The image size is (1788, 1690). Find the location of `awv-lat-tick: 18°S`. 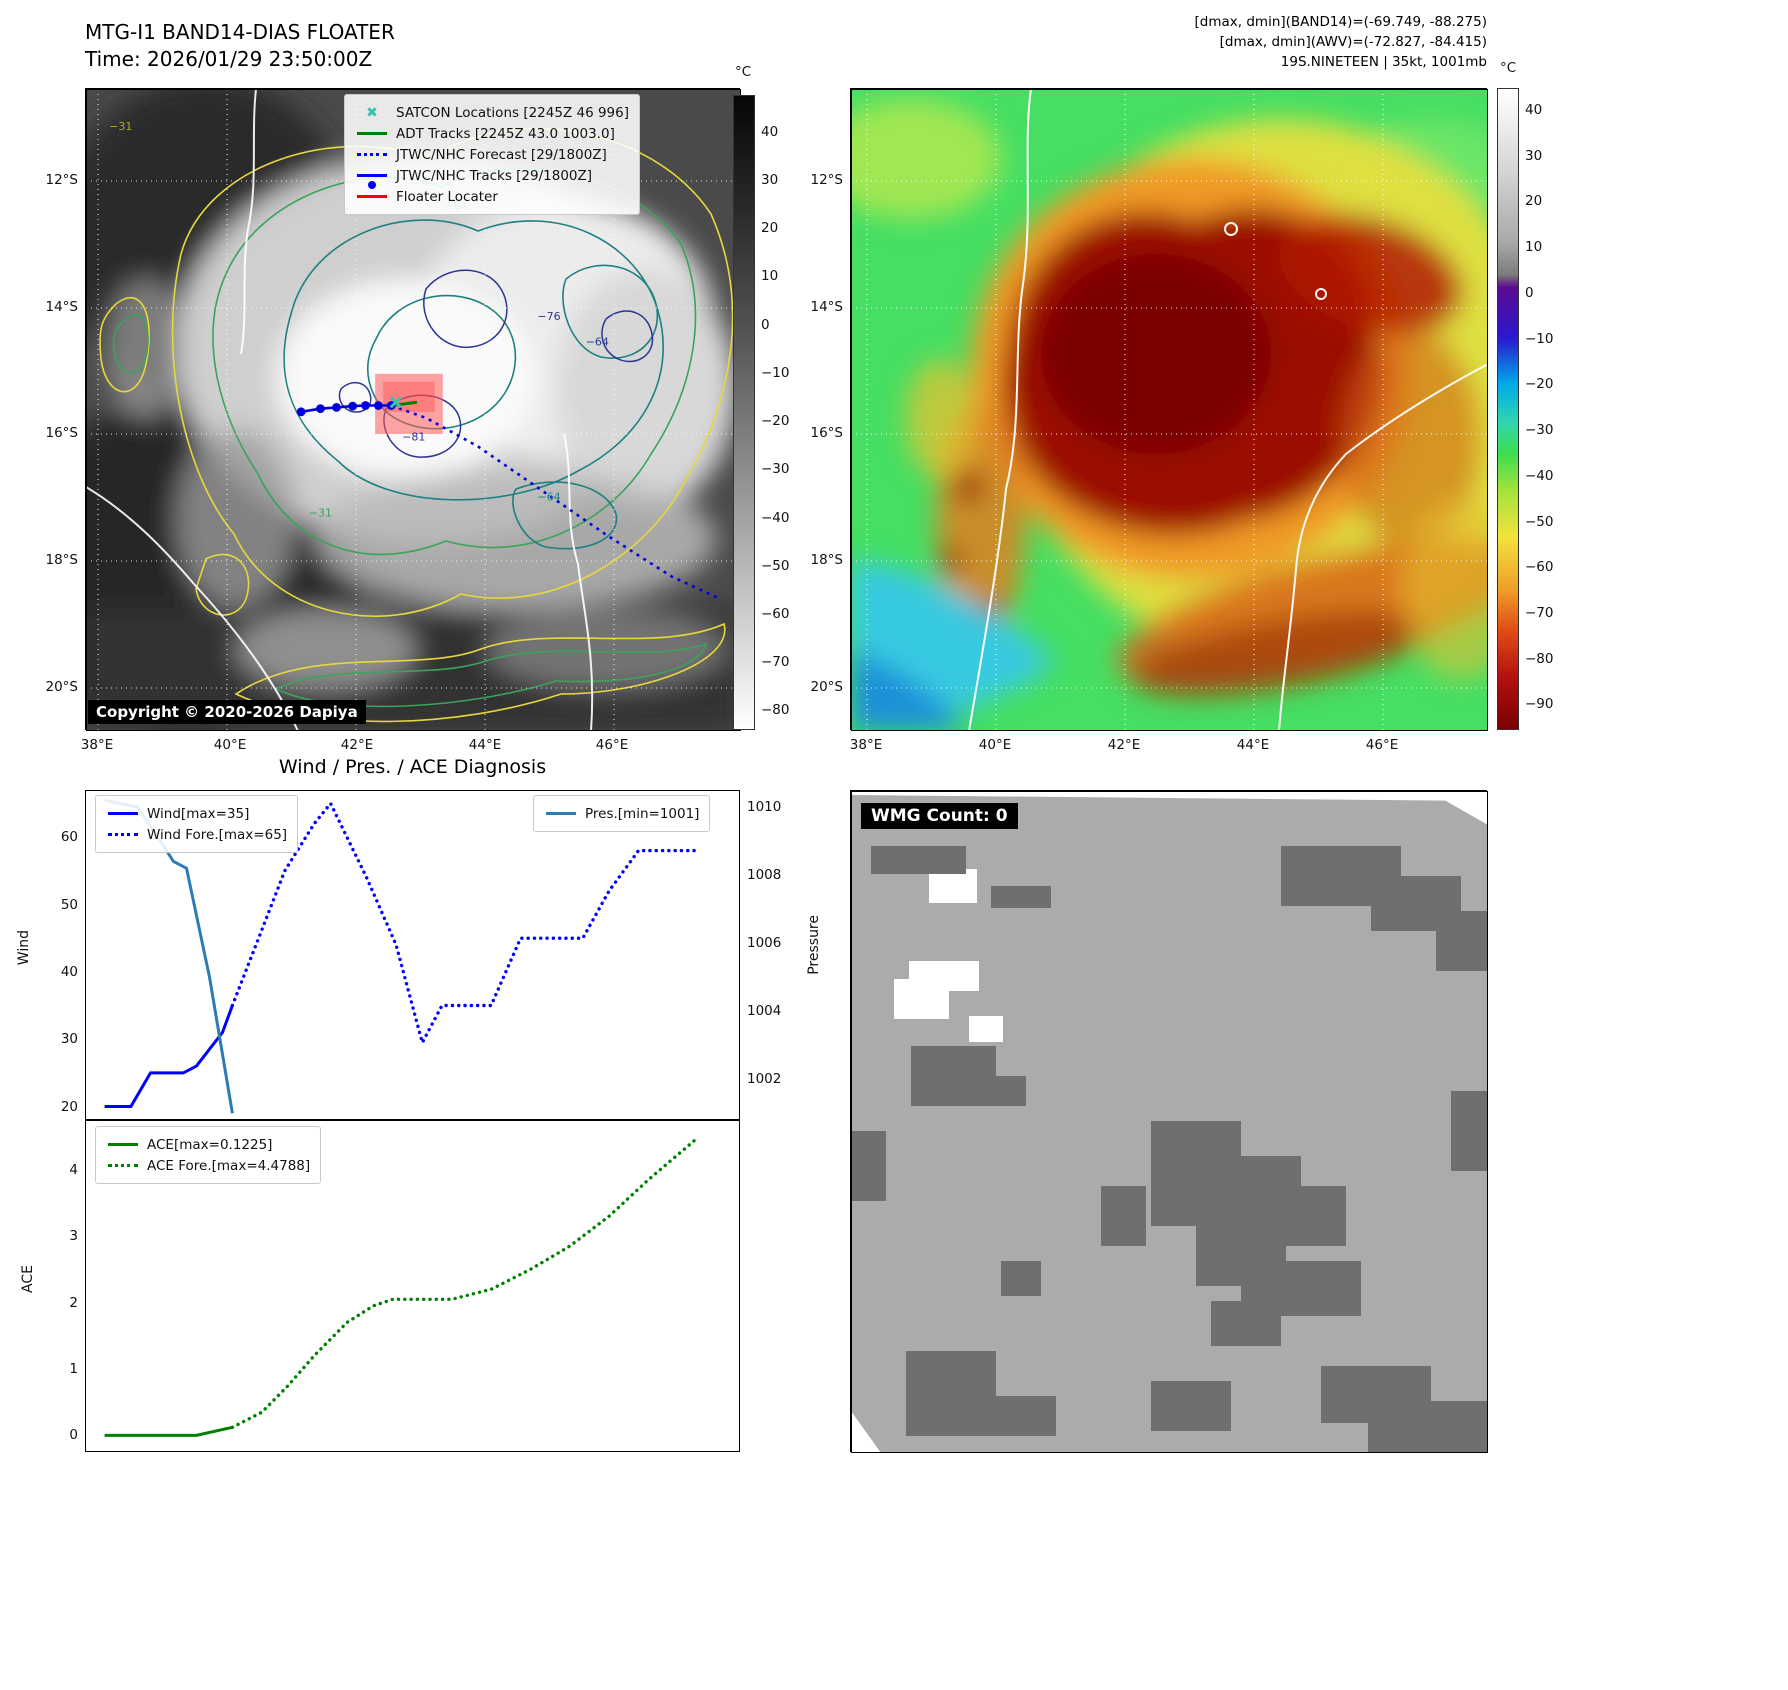

awv-lat-tick: 18°S is located at coordinates (827, 560).